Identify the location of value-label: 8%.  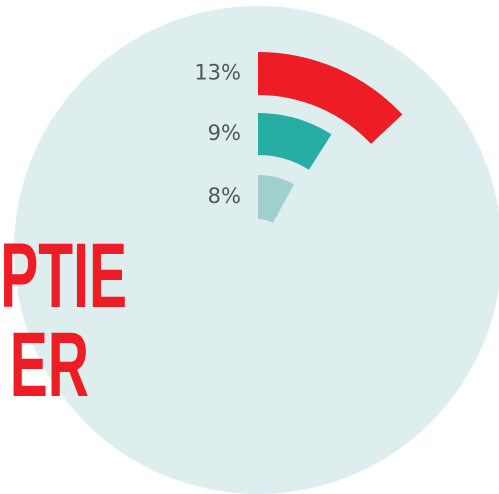
(224, 196).